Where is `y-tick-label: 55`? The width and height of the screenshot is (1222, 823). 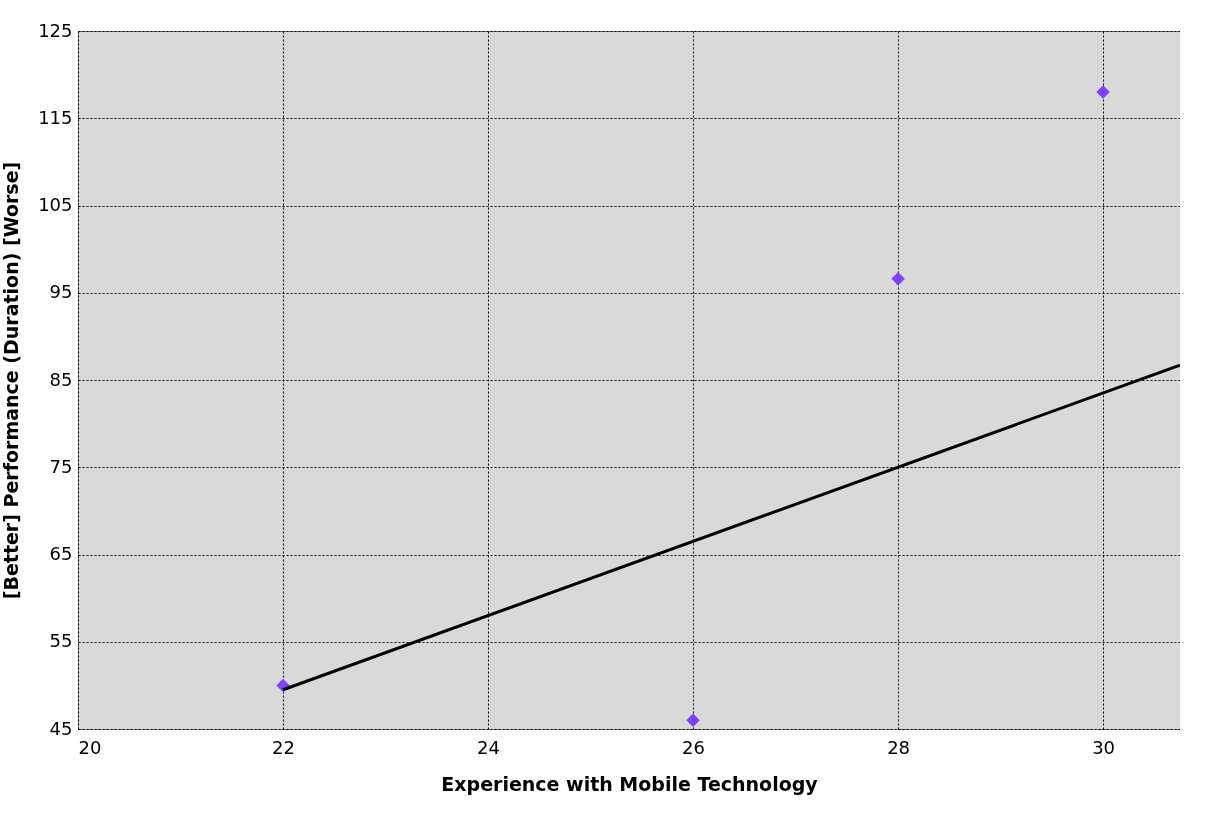
y-tick-label: 55 is located at coordinates (61, 641).